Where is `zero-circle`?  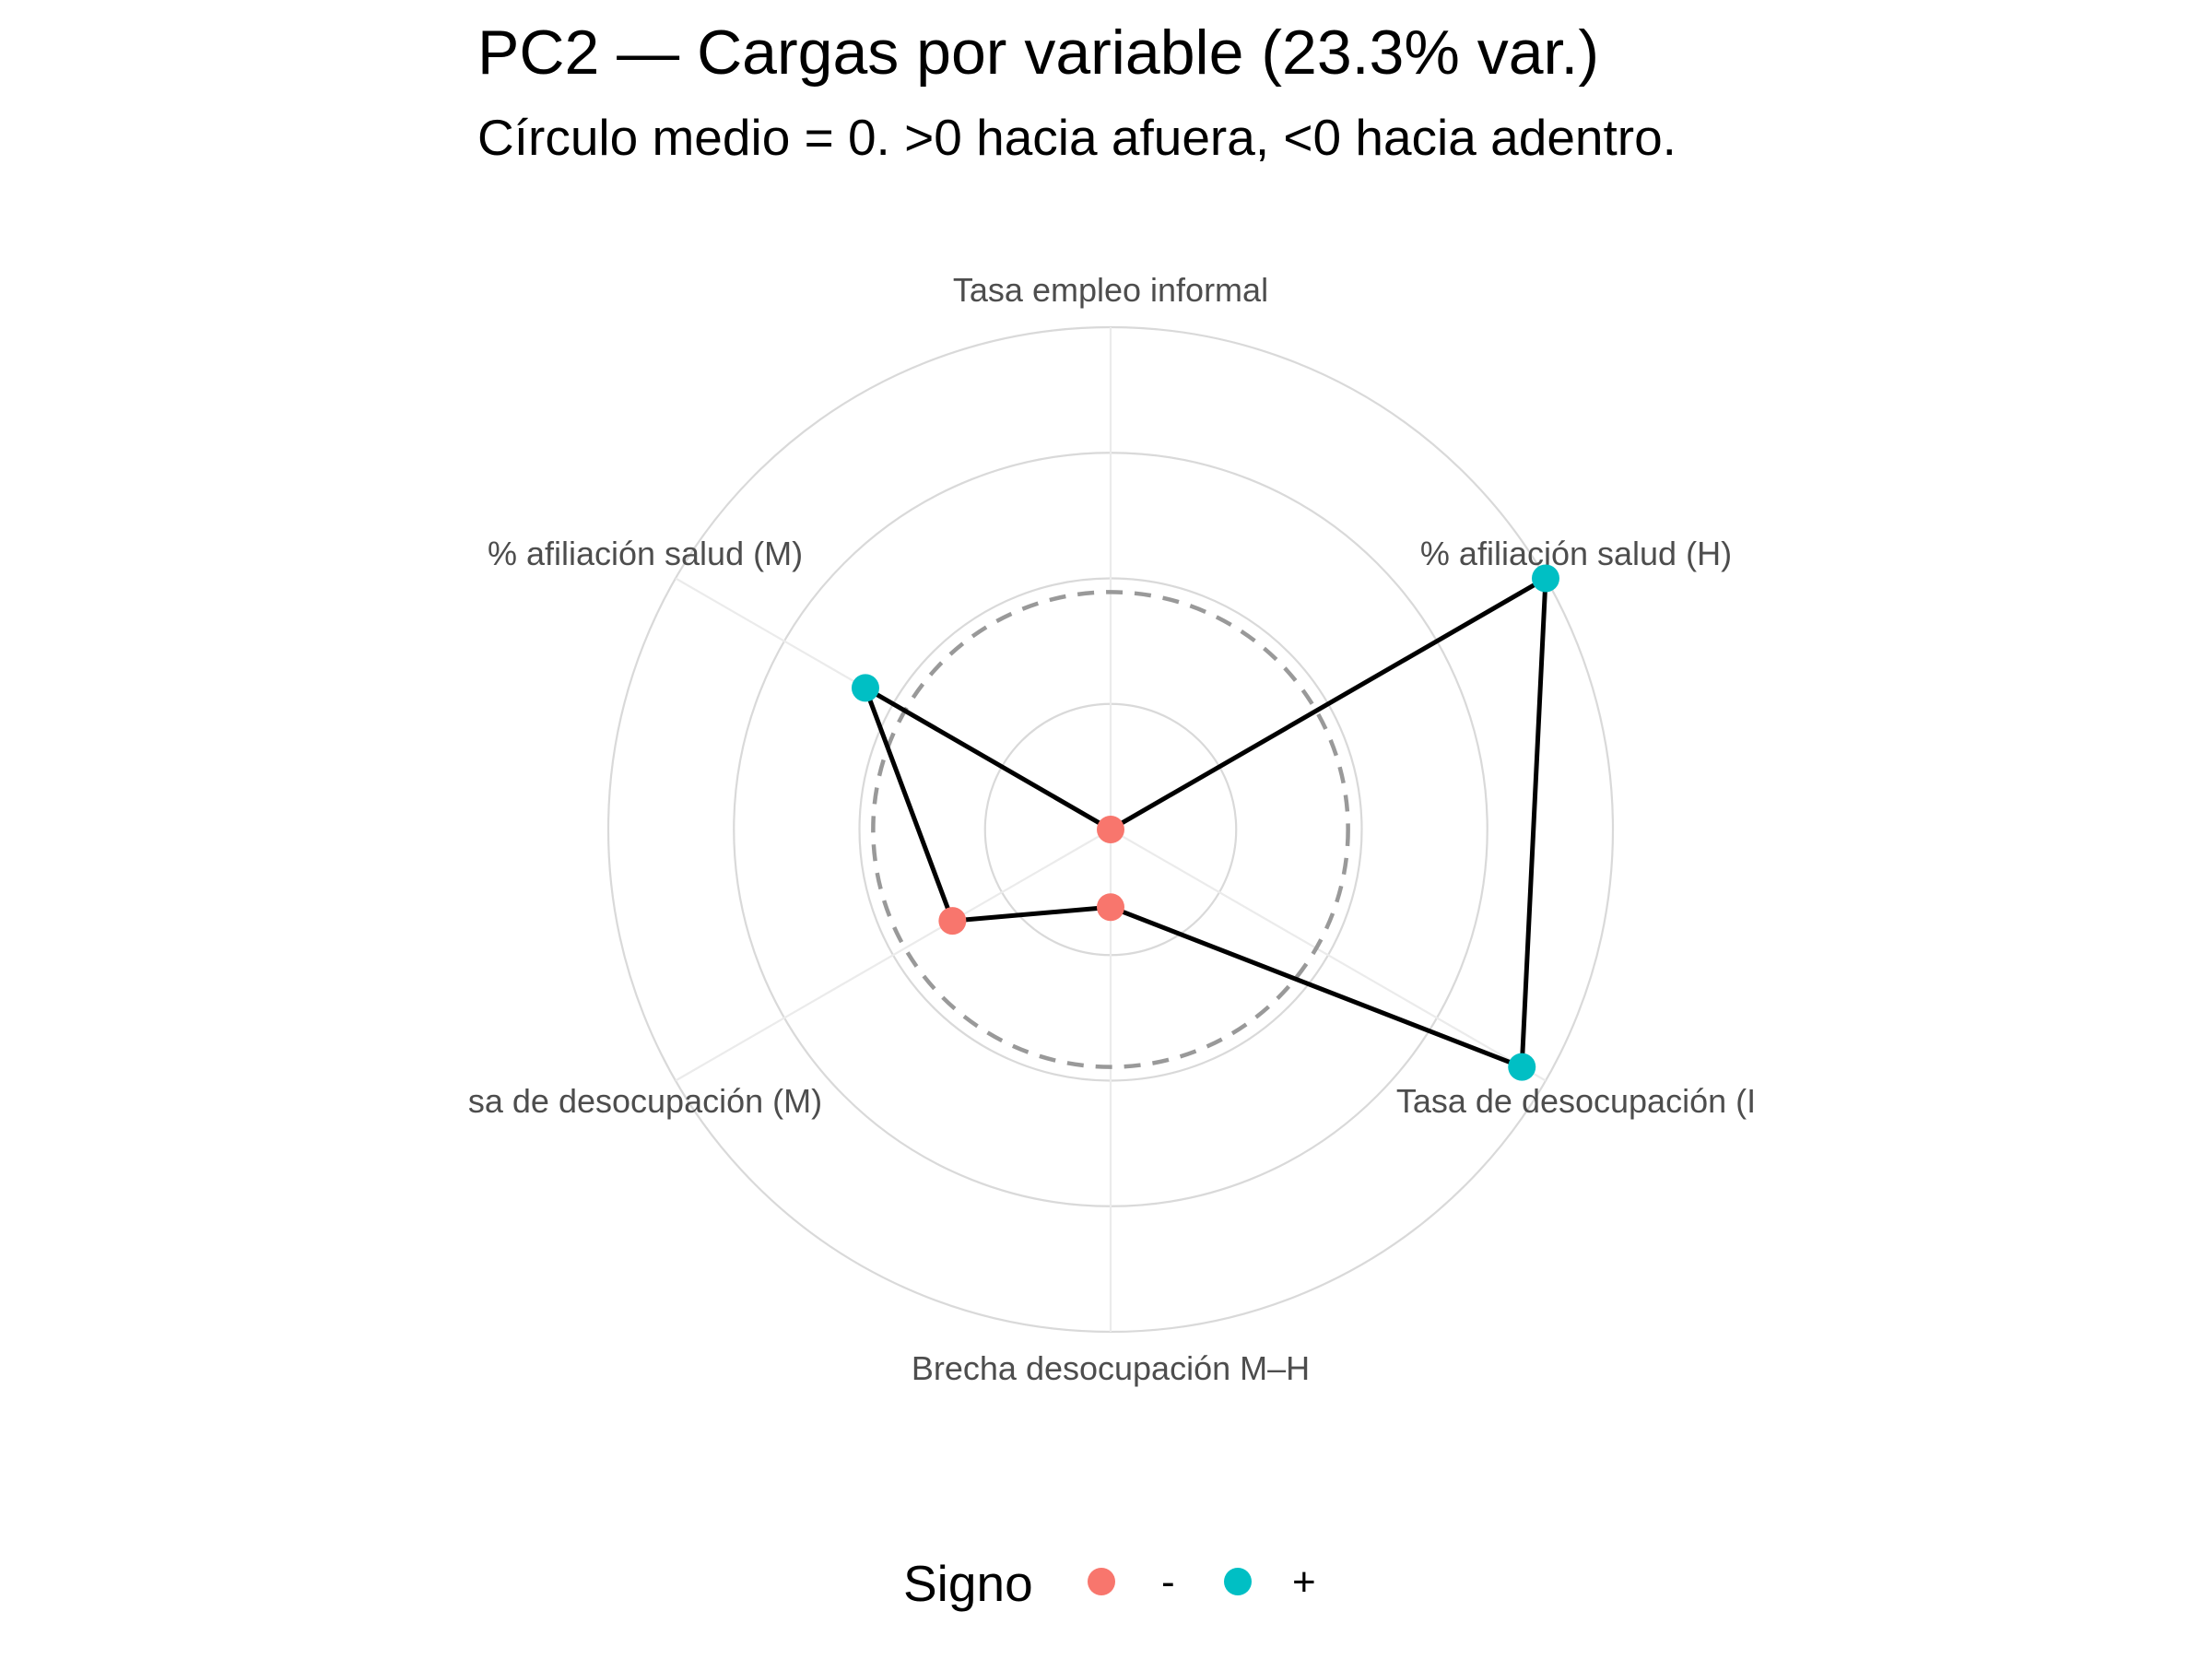
zero-circle is located at coordinates (1110, 829).